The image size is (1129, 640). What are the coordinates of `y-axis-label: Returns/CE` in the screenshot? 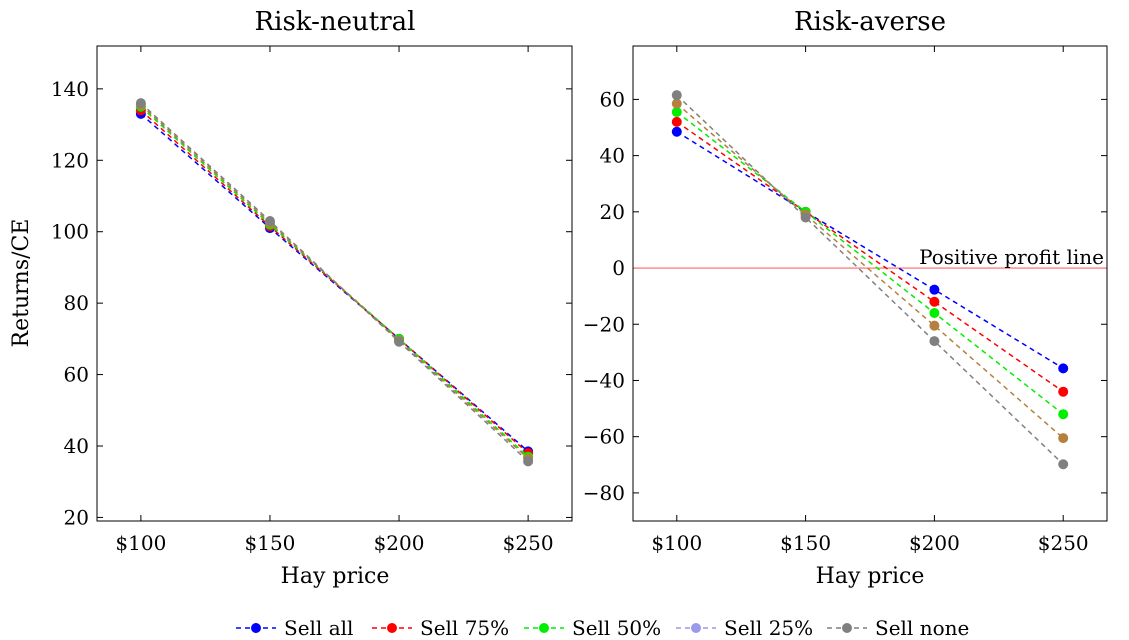 It's located at (21, 283).